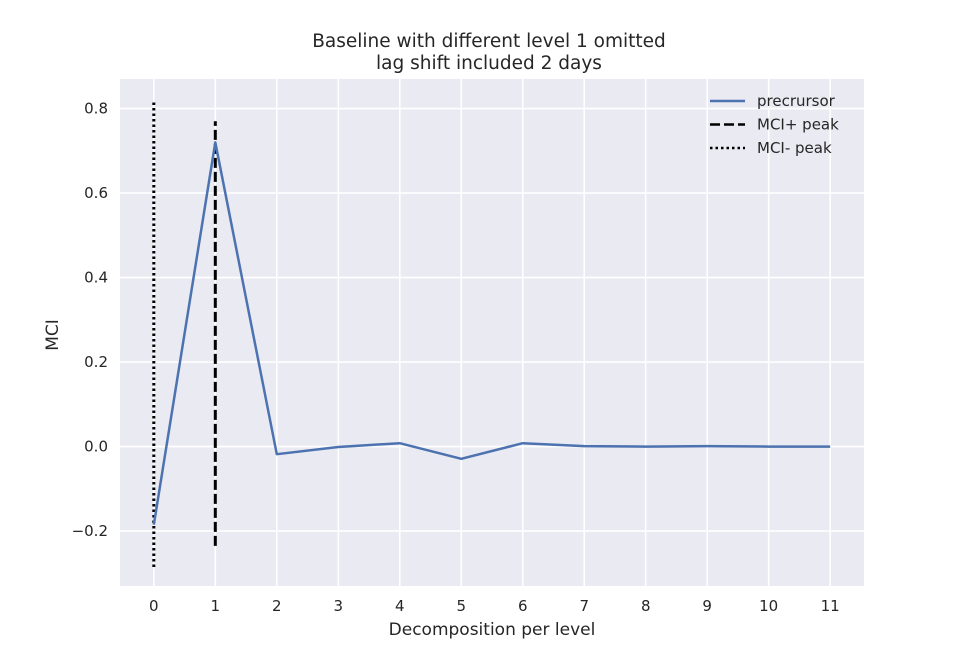 The image size is (960, 660). What do you see at coordinates (96, 193) in the screenshot?
I see `y-tick-label: 0.6` at bounding box center [96, 193].